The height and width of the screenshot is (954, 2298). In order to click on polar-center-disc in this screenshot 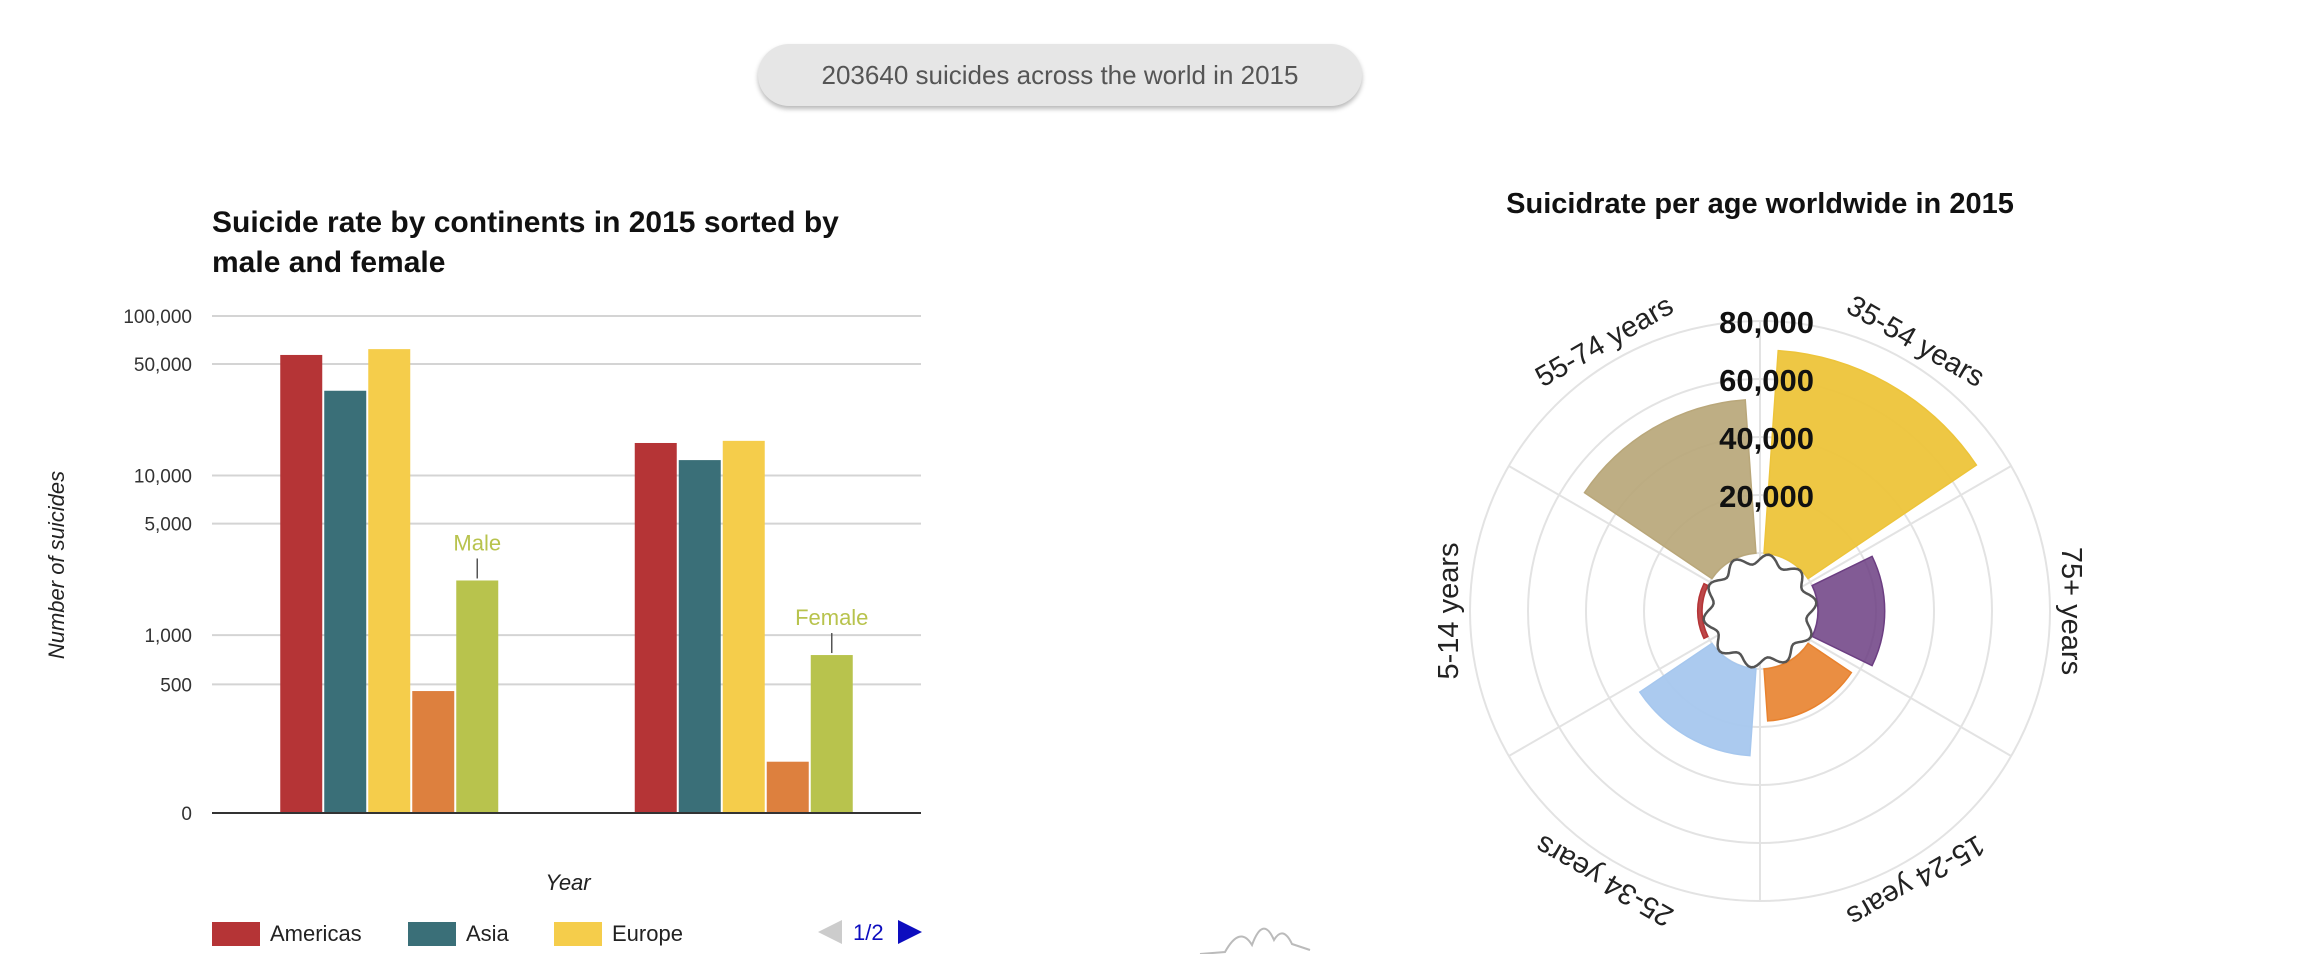, I will do `click(1760, 611)`.